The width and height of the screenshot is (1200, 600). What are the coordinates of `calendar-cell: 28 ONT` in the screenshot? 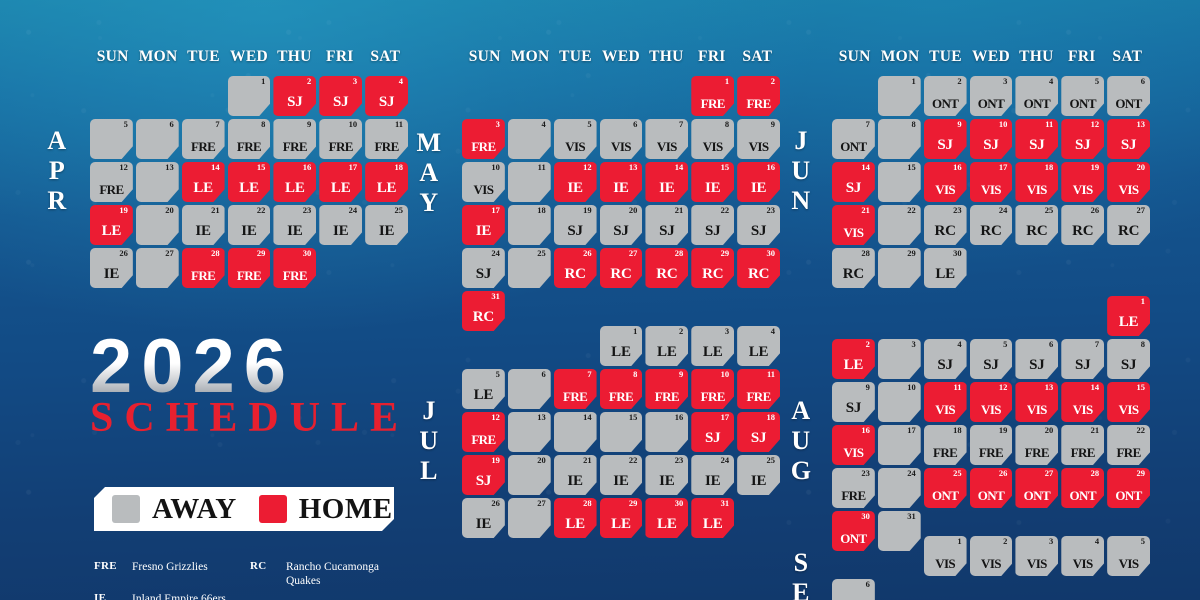 It's located at (1083, 488).